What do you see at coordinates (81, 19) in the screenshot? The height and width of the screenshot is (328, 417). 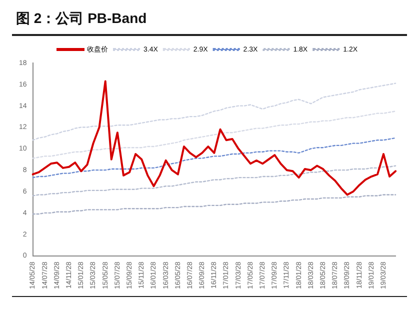 I see `chart-title: 图 2：公司 PB-Band` at bounding box center [81, 19].